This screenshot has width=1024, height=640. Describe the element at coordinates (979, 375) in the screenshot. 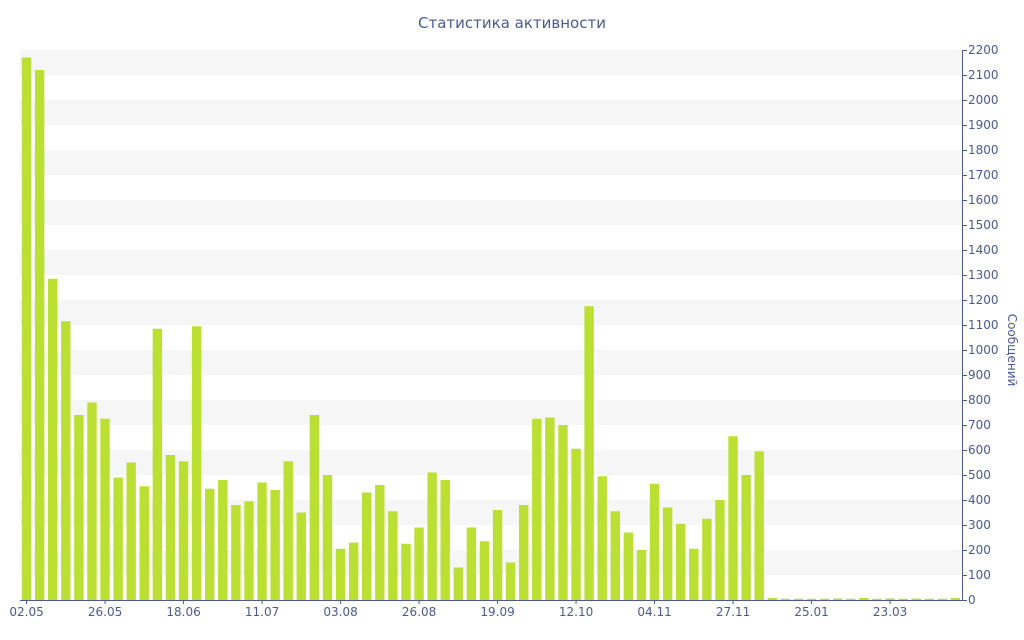

I see `y-tick-label: 900` at that location.